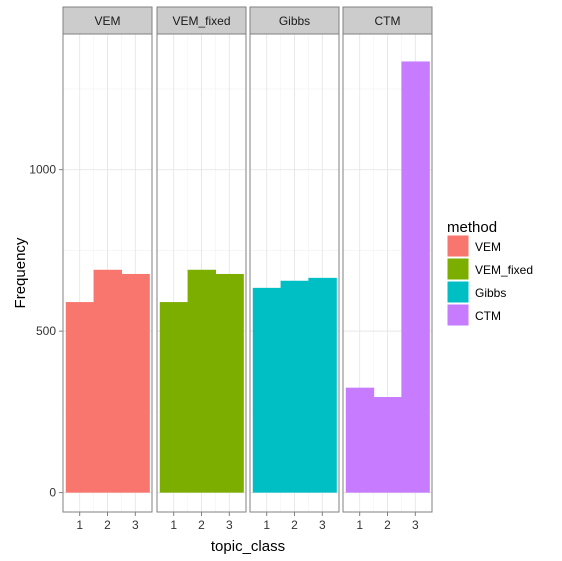 Image resolution: width=562 pixels, height=561 pixels. I want to click on y-axis: 0 500 1000, so click(46, 331).